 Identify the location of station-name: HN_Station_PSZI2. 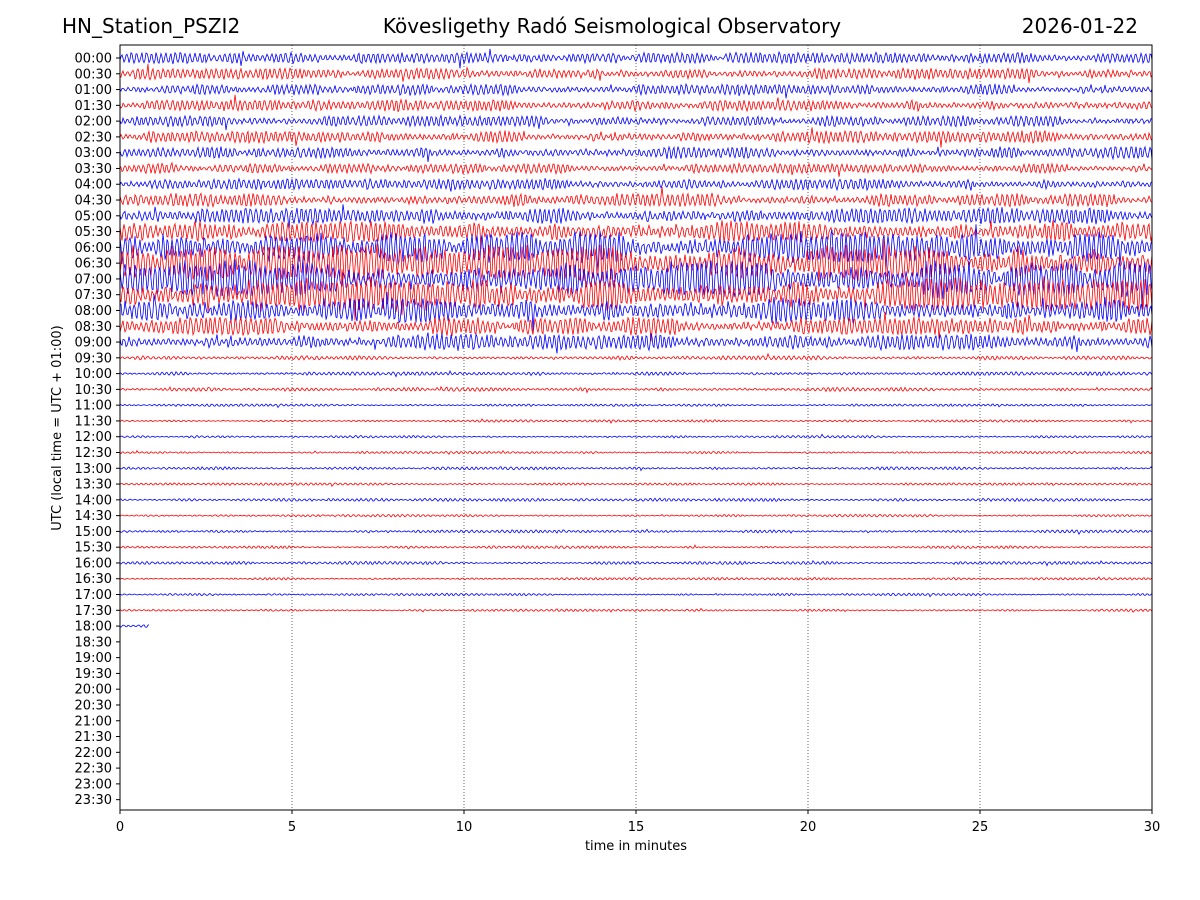
(151, 26).